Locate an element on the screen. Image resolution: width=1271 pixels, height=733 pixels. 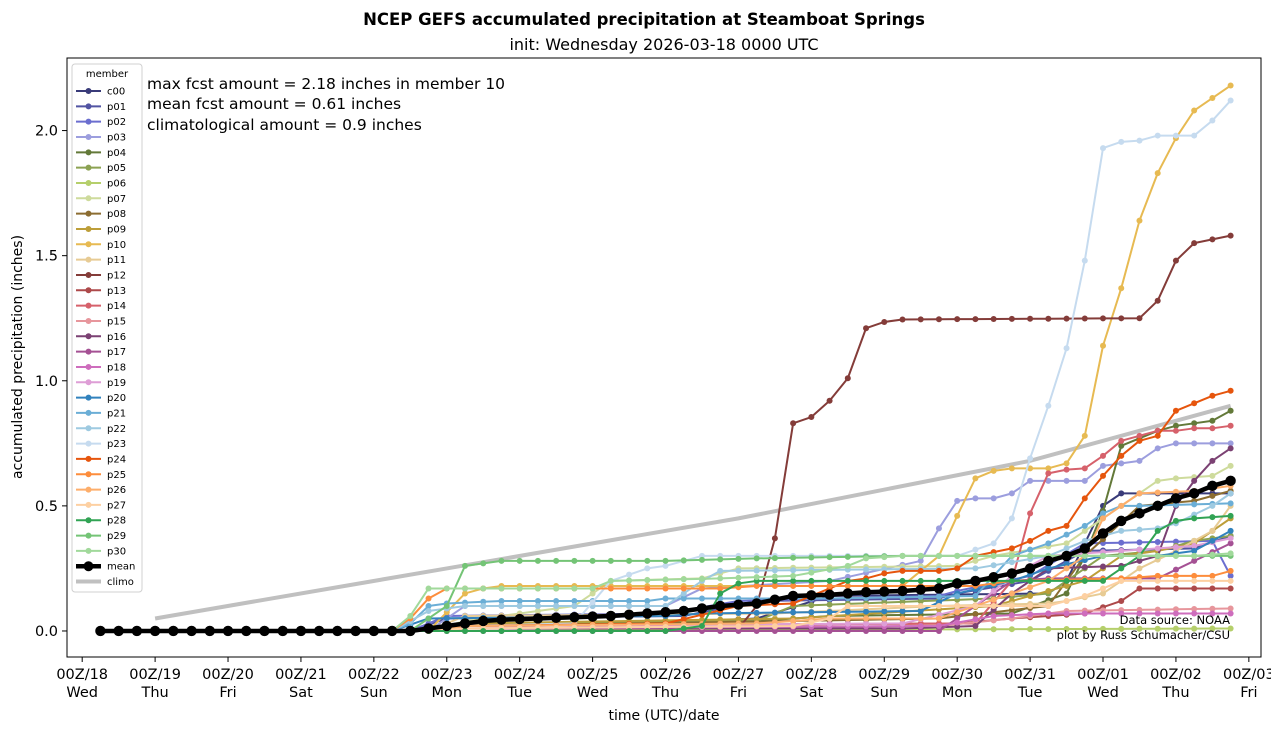
legend-label: p07 is located at coordinates (116, 199).